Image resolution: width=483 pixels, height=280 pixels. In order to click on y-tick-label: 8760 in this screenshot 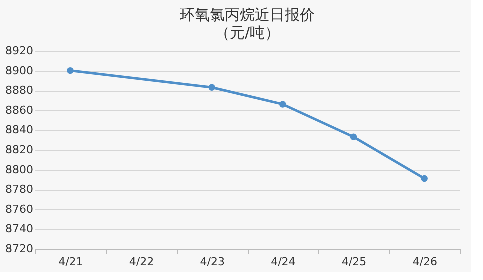, I will do `click(20, 209)`.